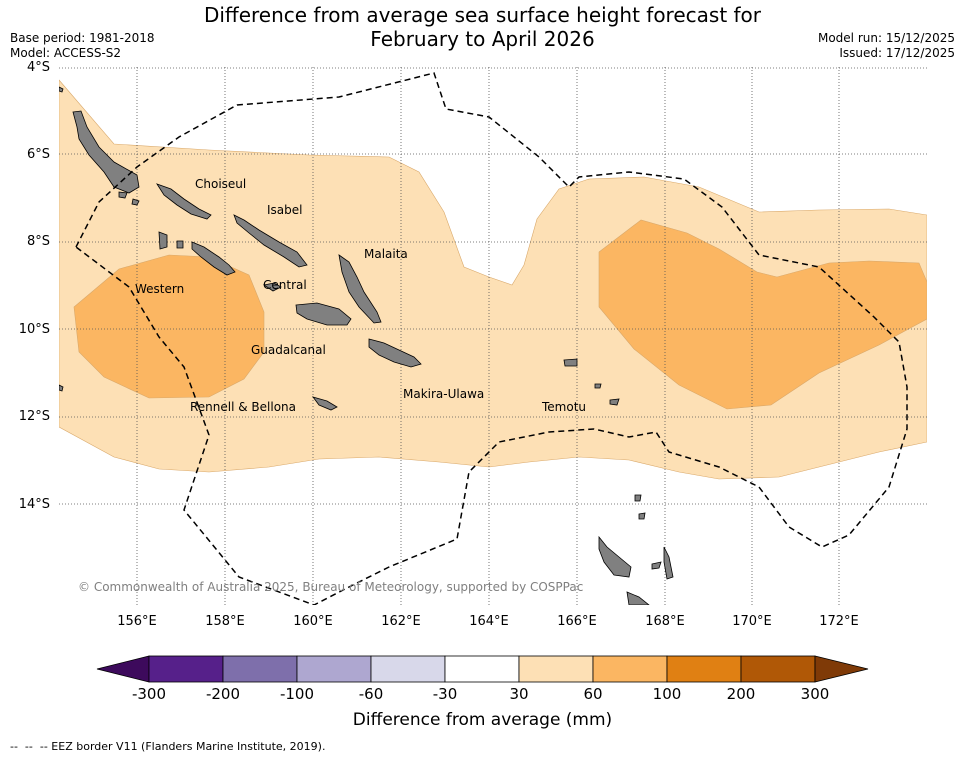 Image resolution: width=965 pixels, height=758 pixels. Describe the element at coordinates (123, 195) in the screenshot. I see `treasury-islands` at that location.